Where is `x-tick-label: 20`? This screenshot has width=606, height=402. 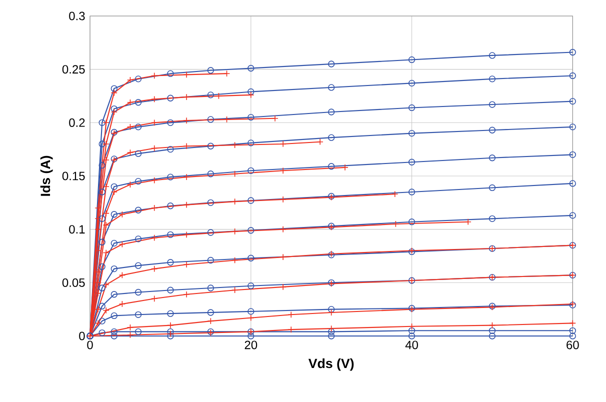
x-tick-label: 20 is located at coordinates (251, 345).